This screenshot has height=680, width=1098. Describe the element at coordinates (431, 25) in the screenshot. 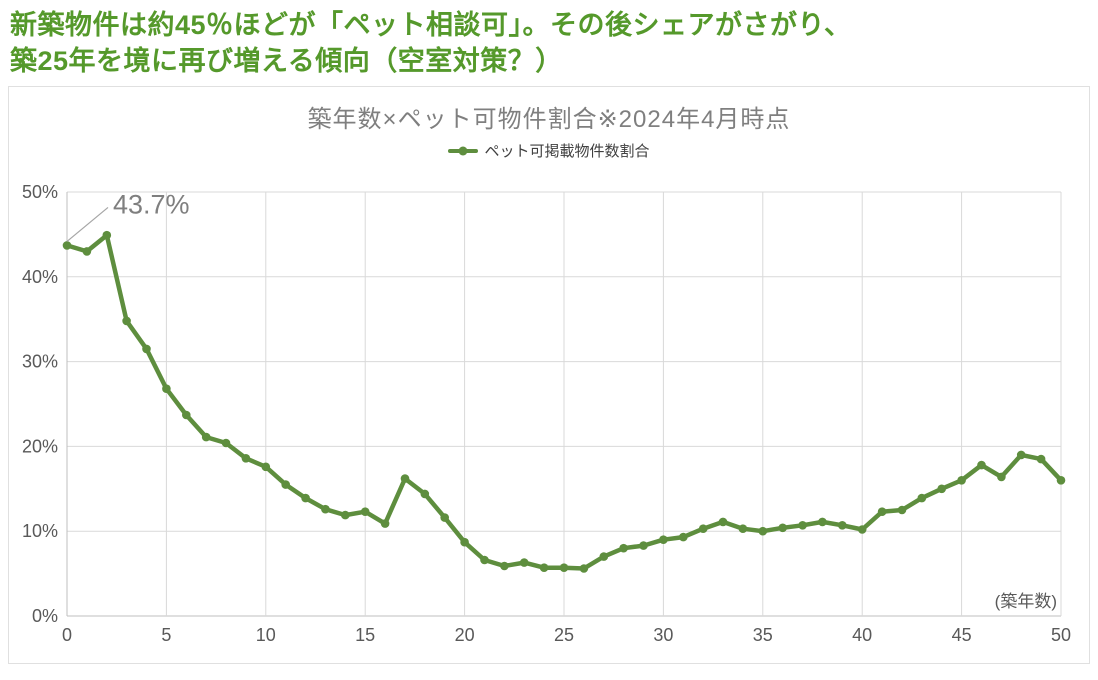

I see `headline-line1: 新築物件は約45％ほどが「ペット相談可」。その後シェアがさがり、` at that location.